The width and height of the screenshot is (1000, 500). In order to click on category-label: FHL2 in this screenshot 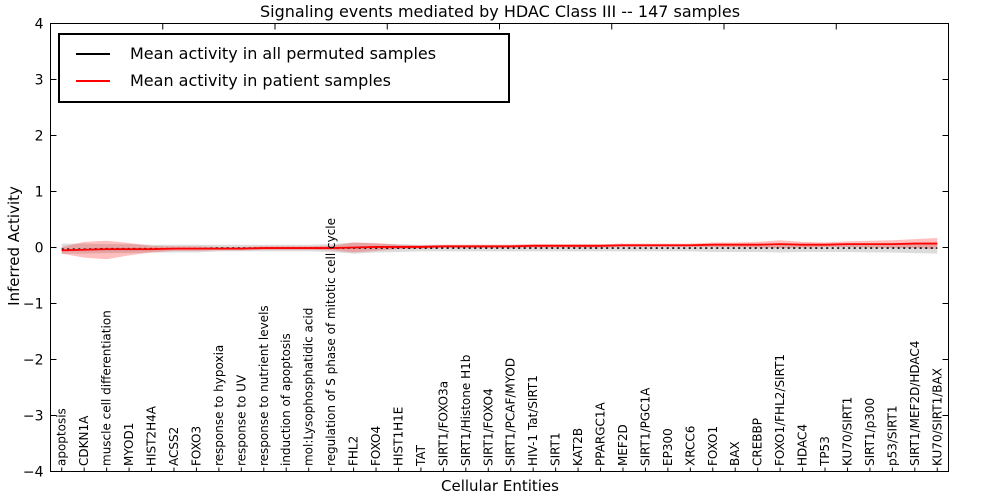, I will do `click(354, 451)`.